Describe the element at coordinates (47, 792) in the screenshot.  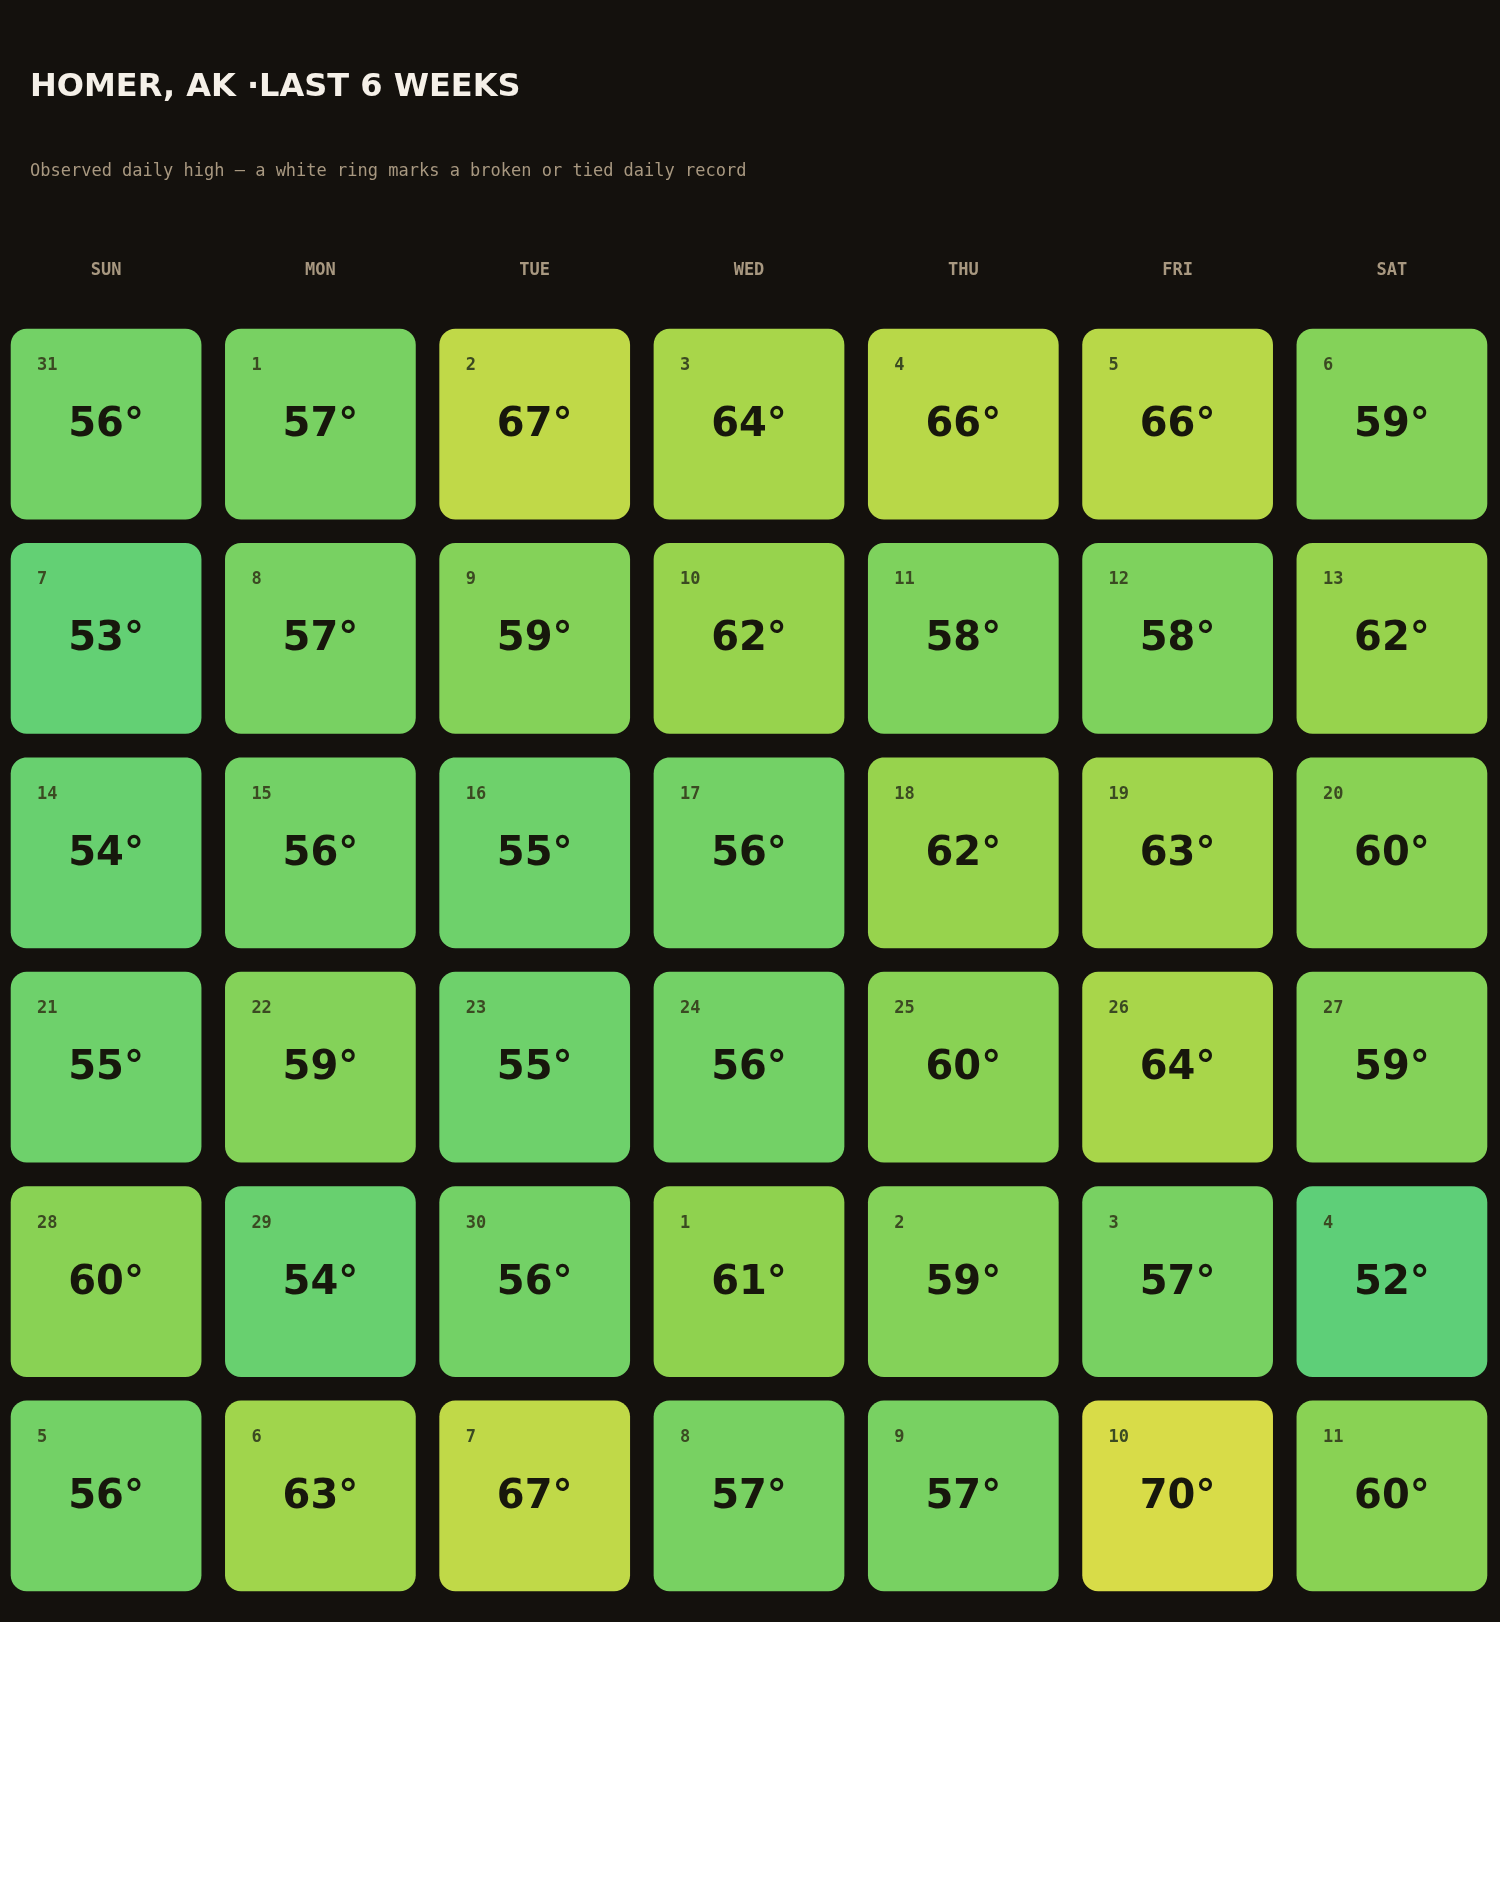
I see `annotation: 14` at that location.